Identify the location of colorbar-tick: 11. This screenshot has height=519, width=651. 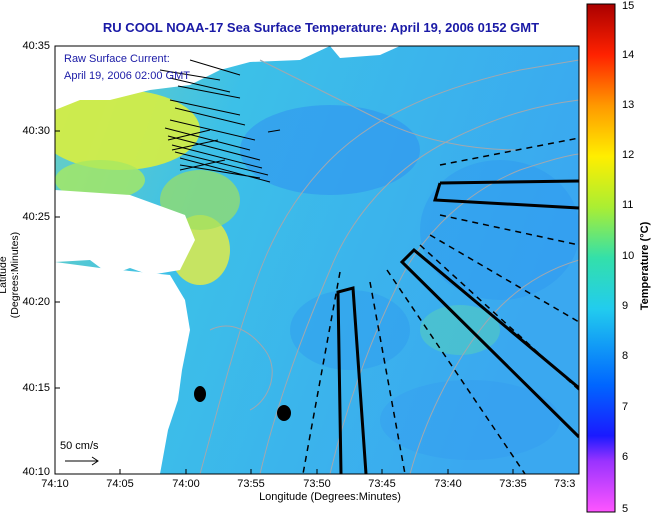
(628, 205).